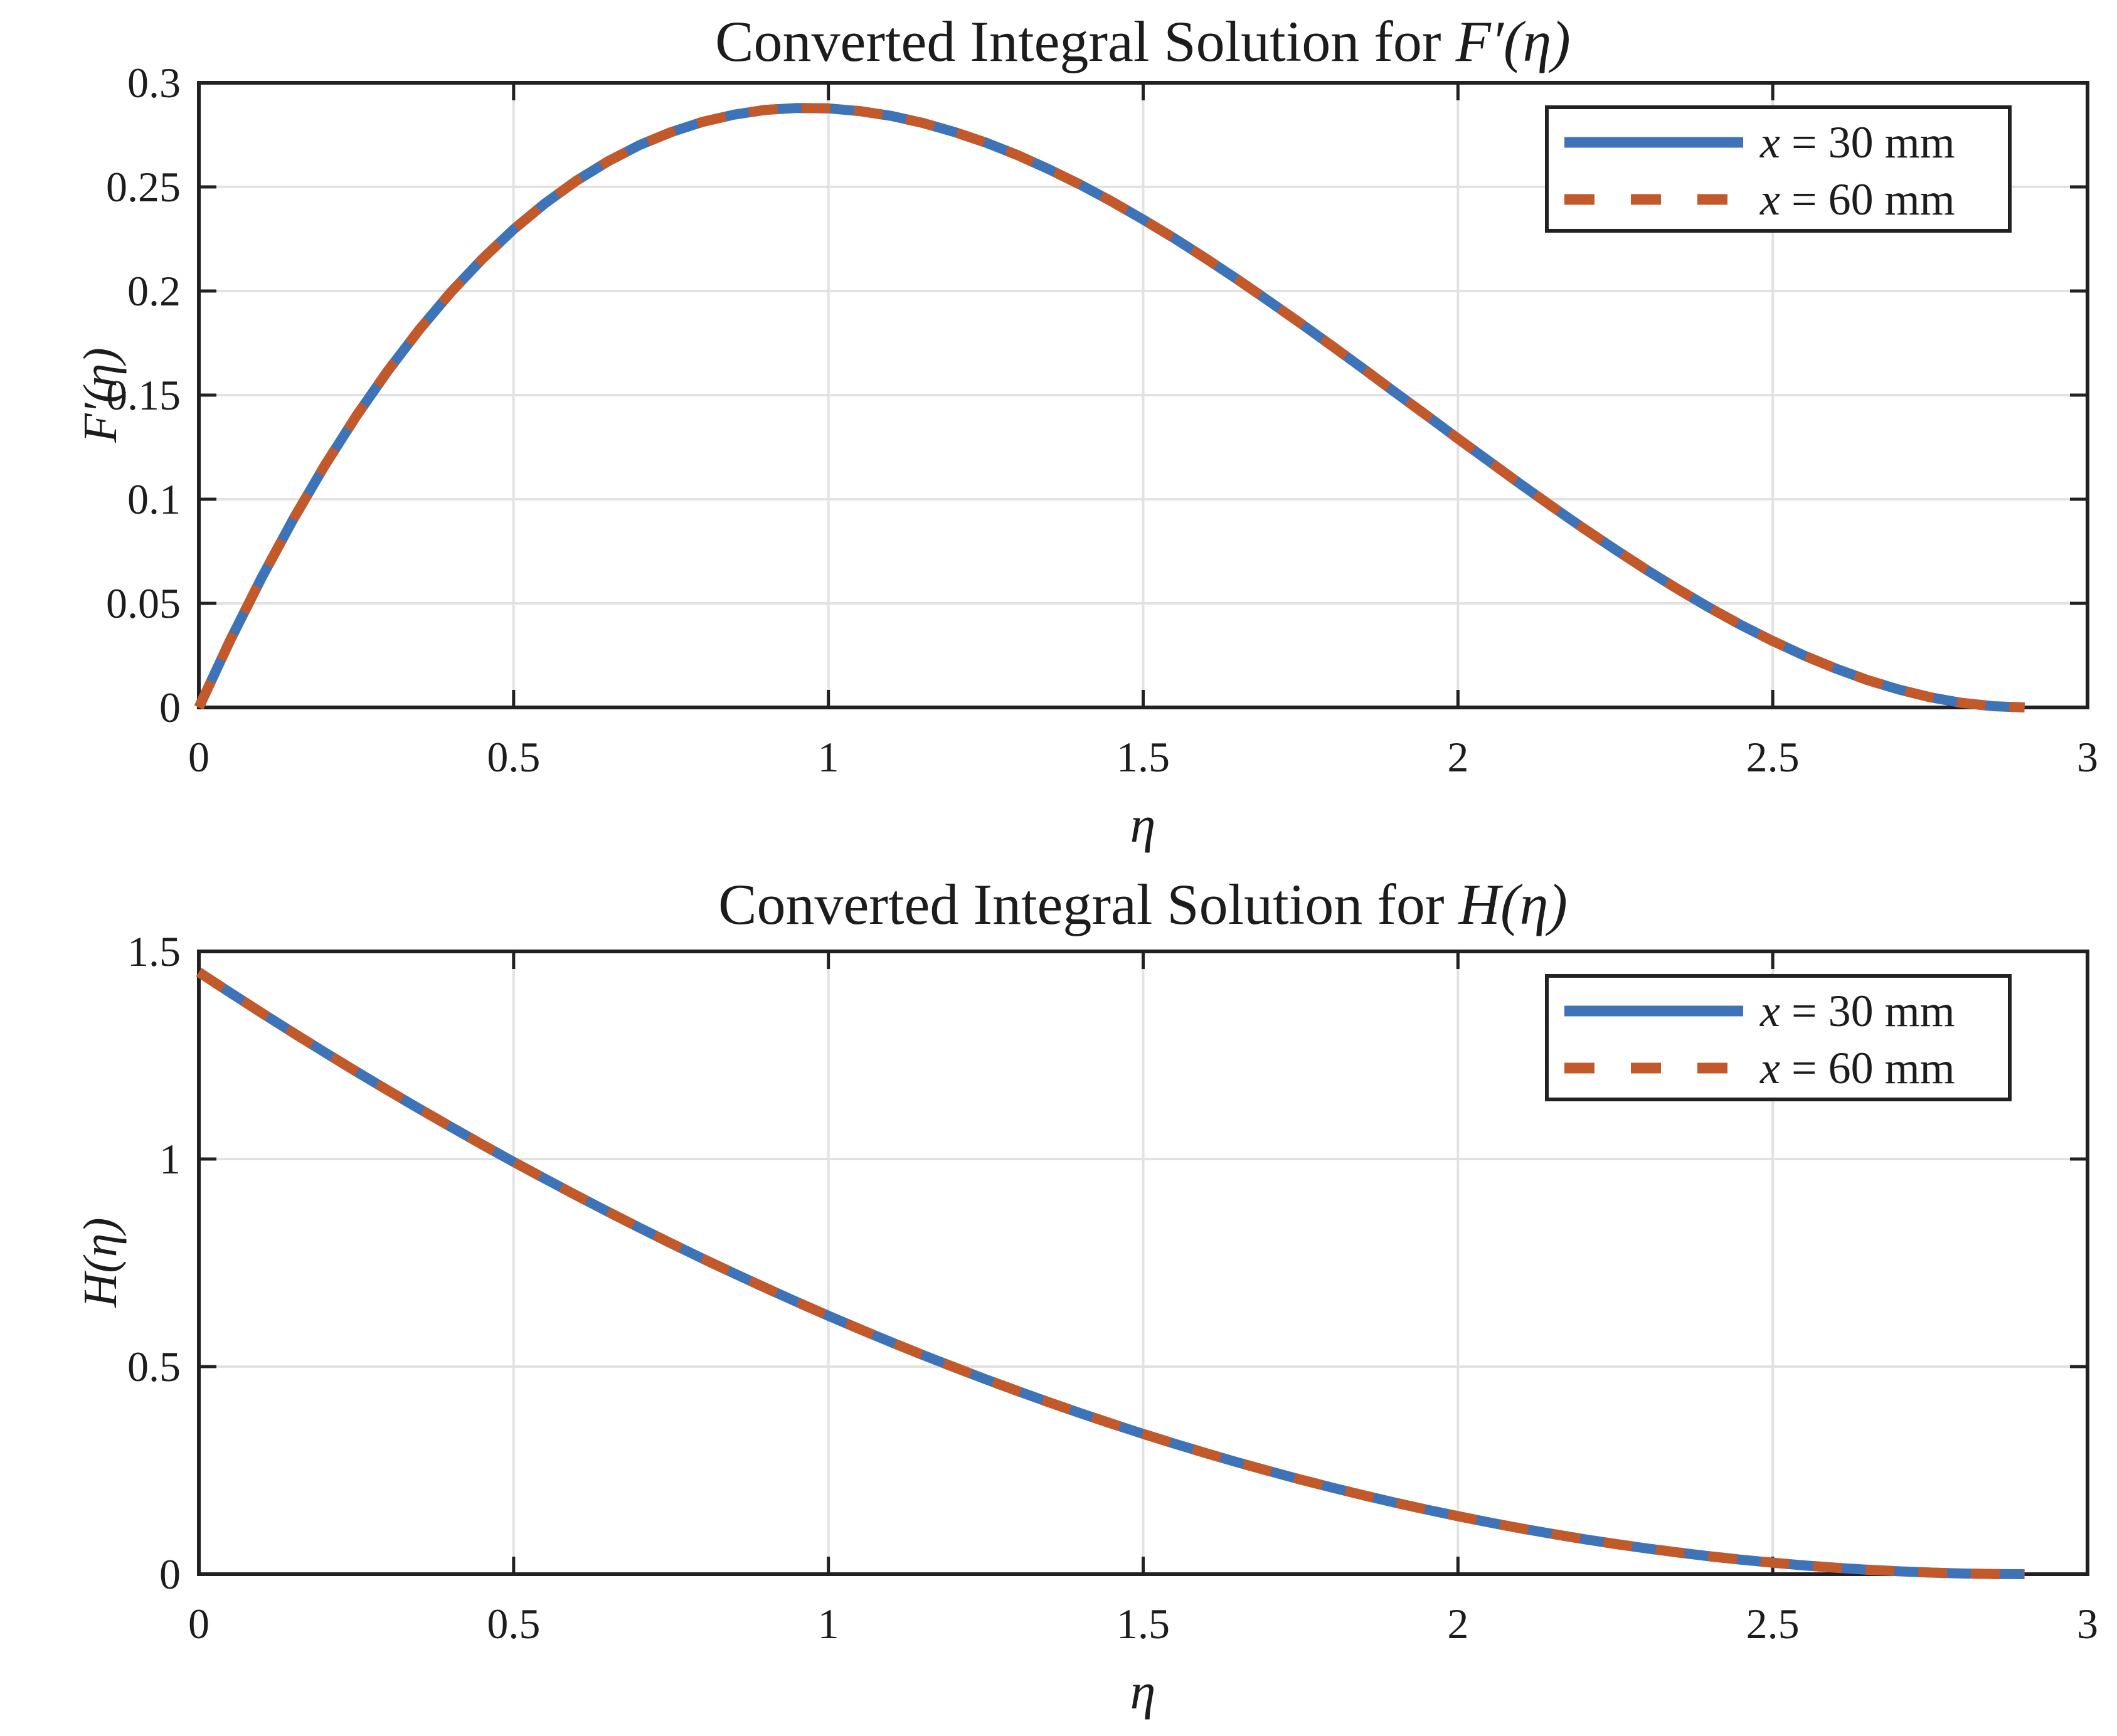 The height and width of the screenshot is (1736, 2117). I want to click on chart2-legend-label-1: x = 30 mm, so click(1857, 1011).